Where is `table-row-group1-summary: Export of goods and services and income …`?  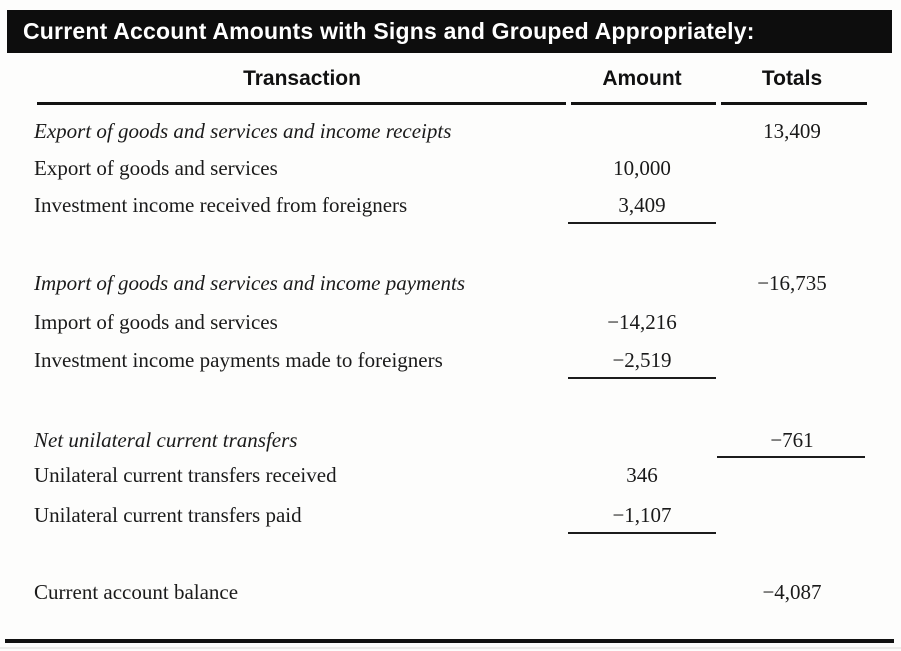
table-row-group1-summary: Export of goods and services and income … is located at coordinates (450, 131).